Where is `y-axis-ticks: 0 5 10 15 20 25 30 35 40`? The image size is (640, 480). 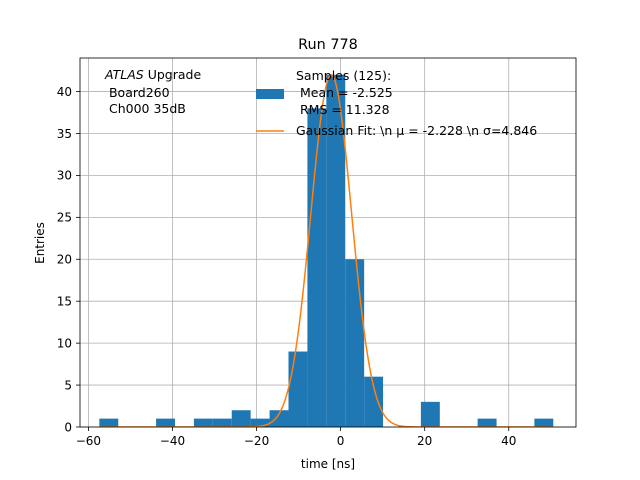 y-axis-ticks: 0 5 10 15 20 25 30 35 40 is located at coordinates (68, 259).